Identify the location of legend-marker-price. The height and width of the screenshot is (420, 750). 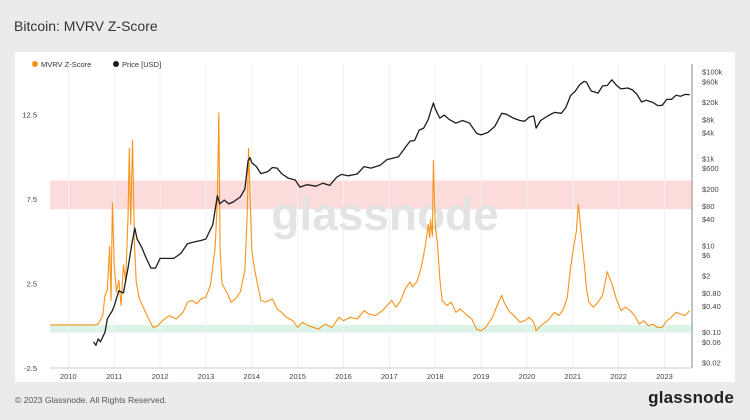
(116, 64).